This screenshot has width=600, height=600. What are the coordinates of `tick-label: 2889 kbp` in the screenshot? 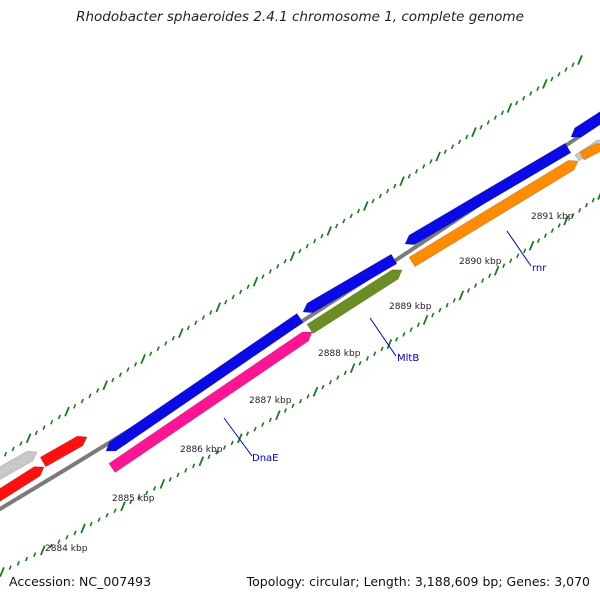 It's located at (410, 307).